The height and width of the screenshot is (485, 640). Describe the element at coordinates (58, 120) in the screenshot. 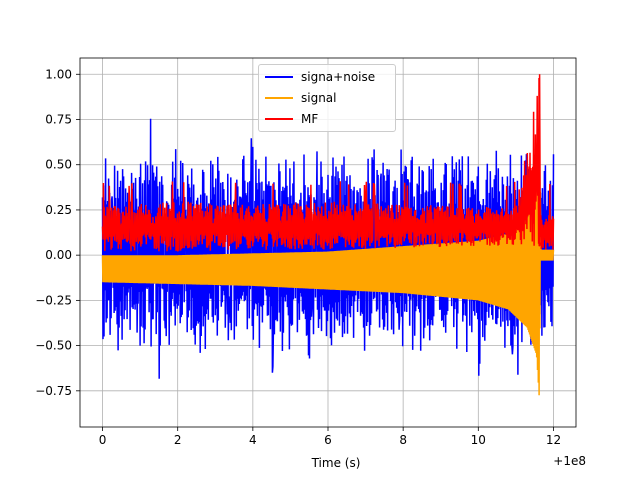

I see `y-tick-label: 0.75` at that location.